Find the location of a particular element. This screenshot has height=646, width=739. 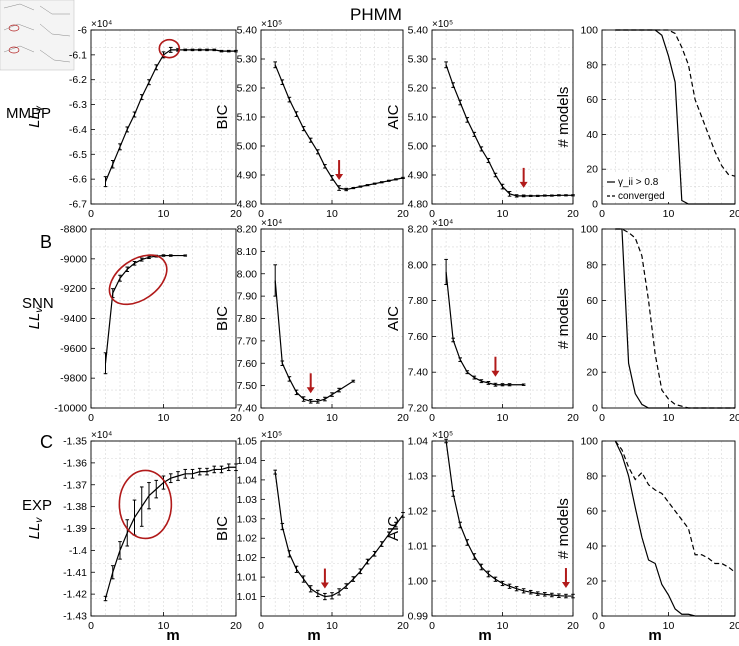

y-tick-label: -6.1 is located at coordinates (78, 55).